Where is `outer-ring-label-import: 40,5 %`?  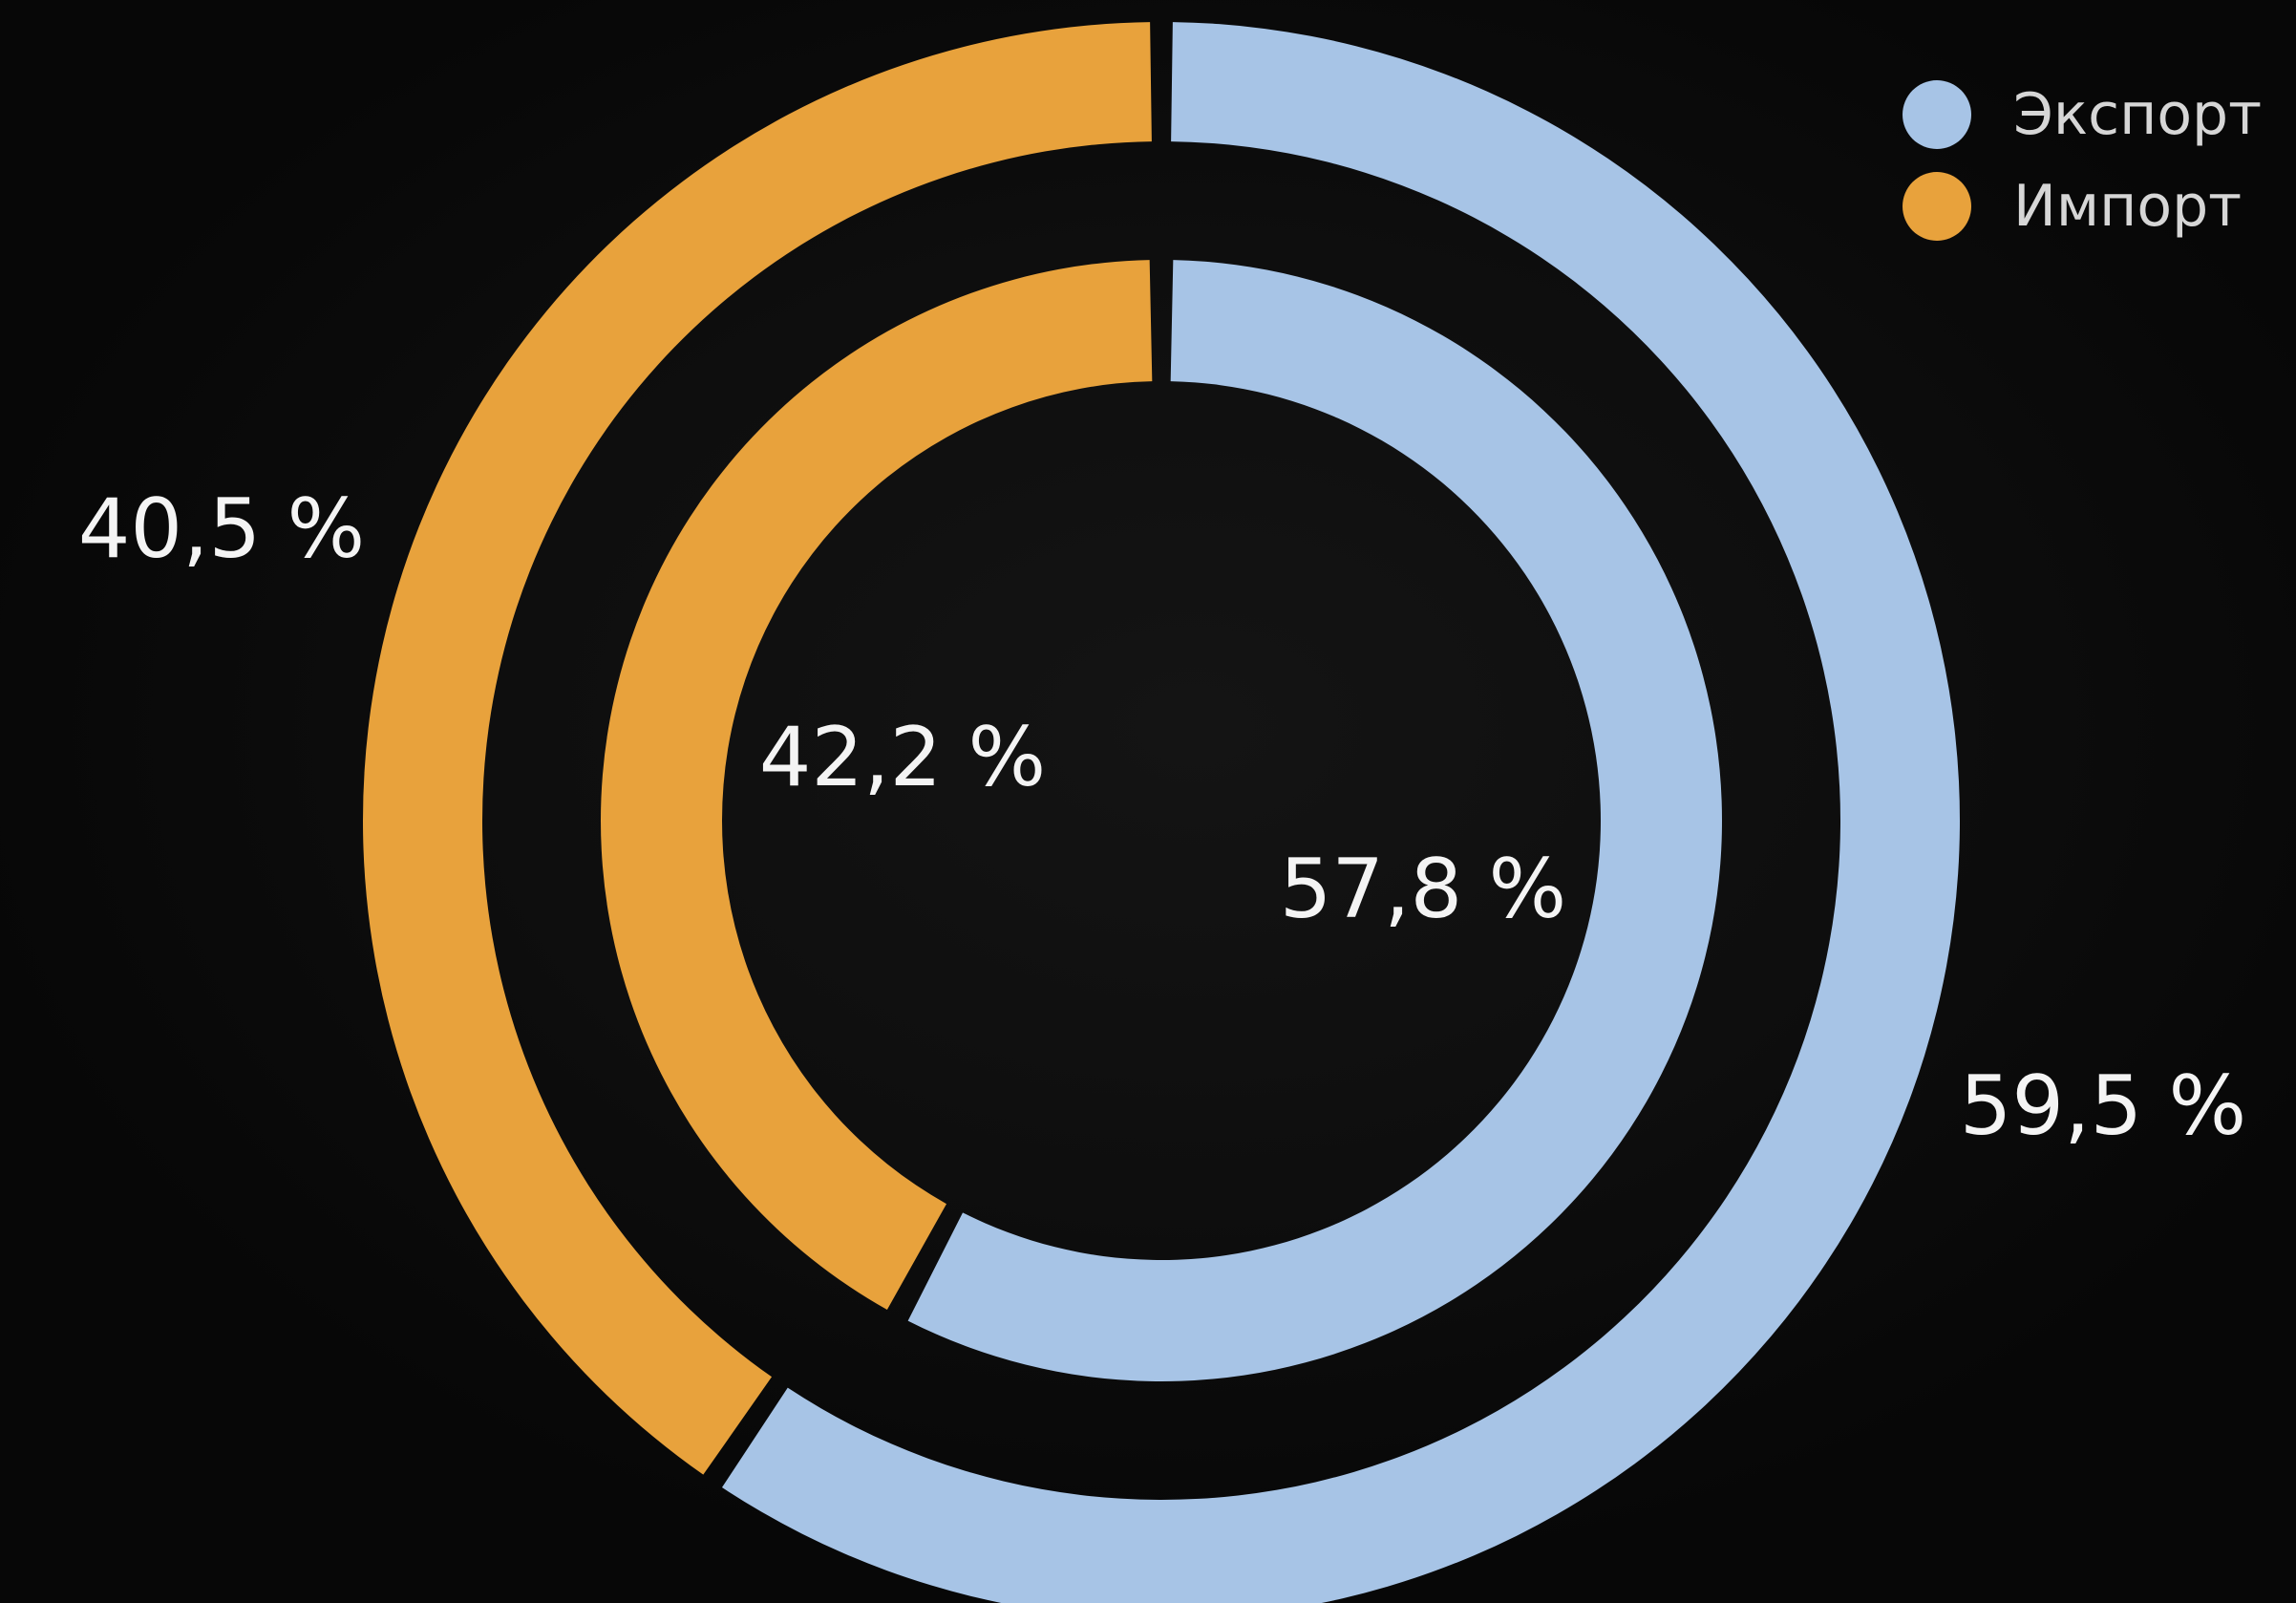 outer-ring-label-import: 40,5 % is located at coordinates (222, 529).